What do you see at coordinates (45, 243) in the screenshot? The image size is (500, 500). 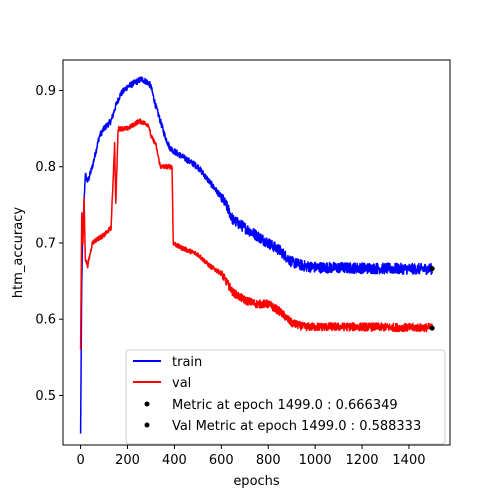 I see `y-tick-label: 0.7` at bounding box center [45, 243].